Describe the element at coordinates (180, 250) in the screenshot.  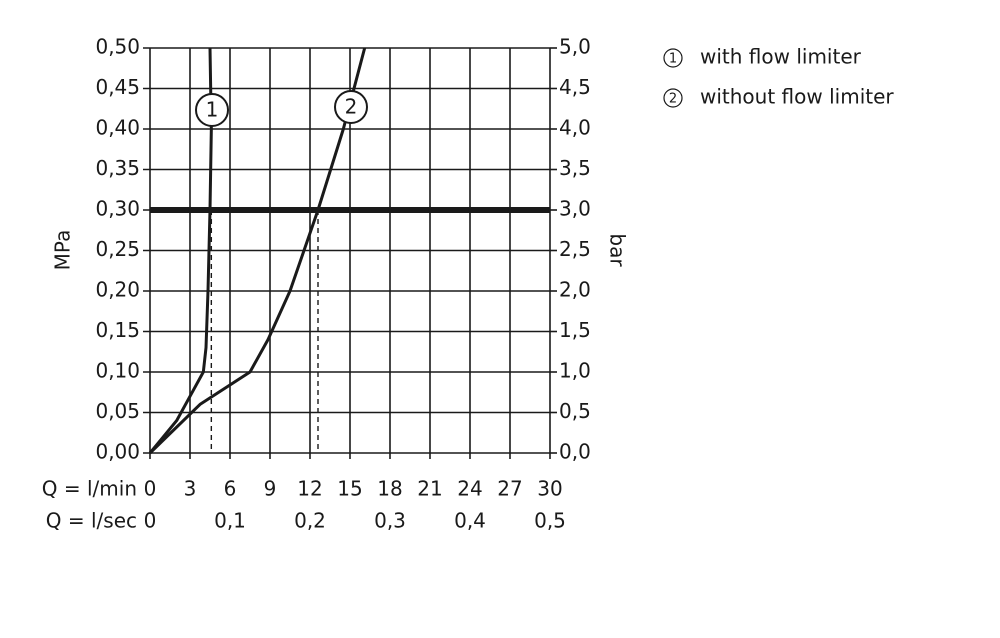
I see `series-line` at that location.